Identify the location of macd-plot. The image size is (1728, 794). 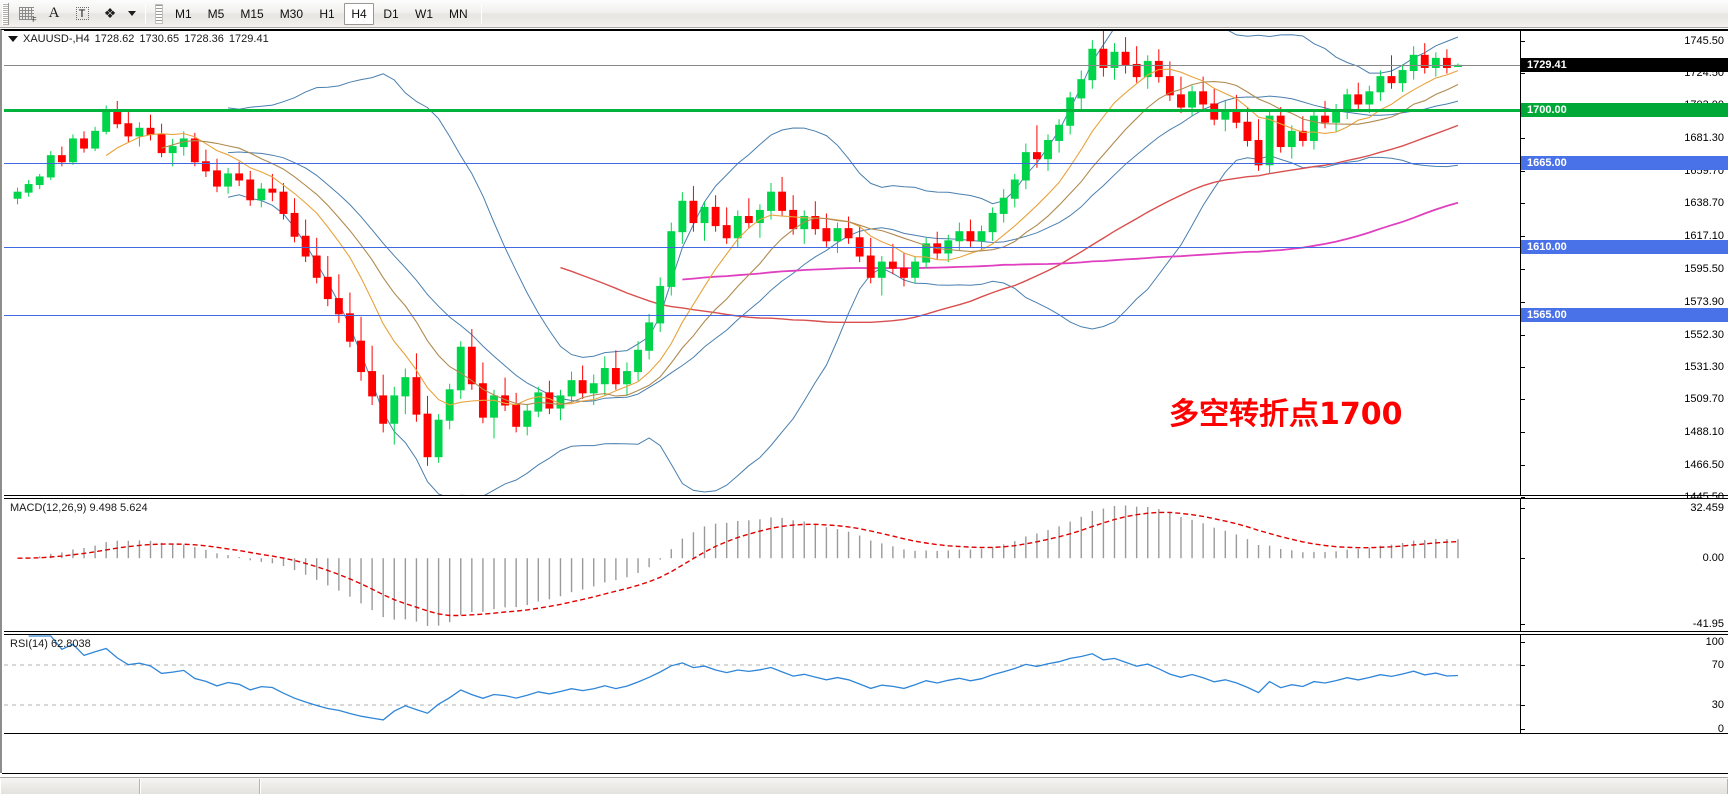
(762, 565).